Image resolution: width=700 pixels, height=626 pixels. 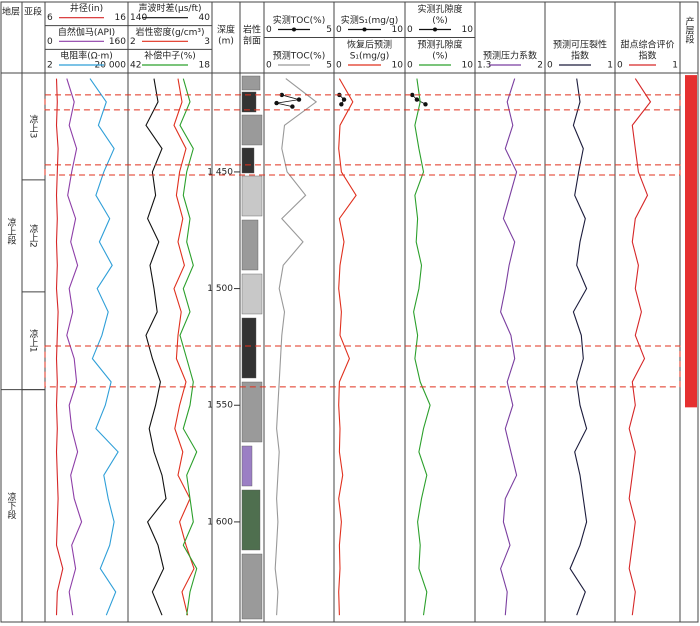 I want to click on member-label: 凉上3, so click(x=33, y=125).